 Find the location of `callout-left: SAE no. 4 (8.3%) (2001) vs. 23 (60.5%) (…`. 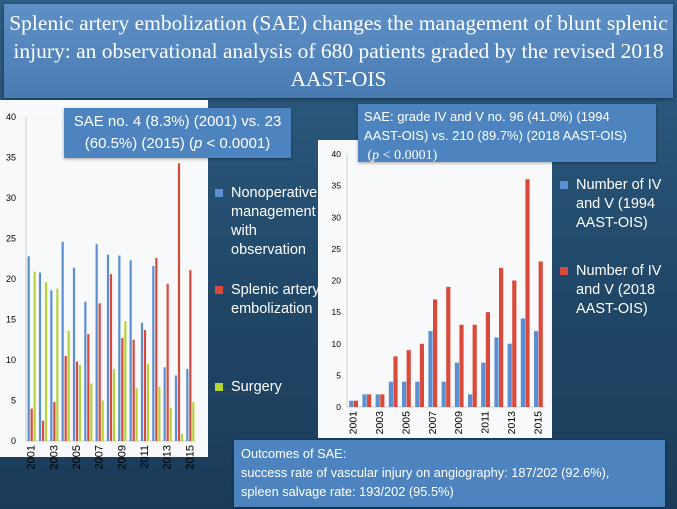

callout-left: SAE no. 4 (8.3%) (2001) vs. 23 (60.5%) (… is located at coordinates (177, 133).